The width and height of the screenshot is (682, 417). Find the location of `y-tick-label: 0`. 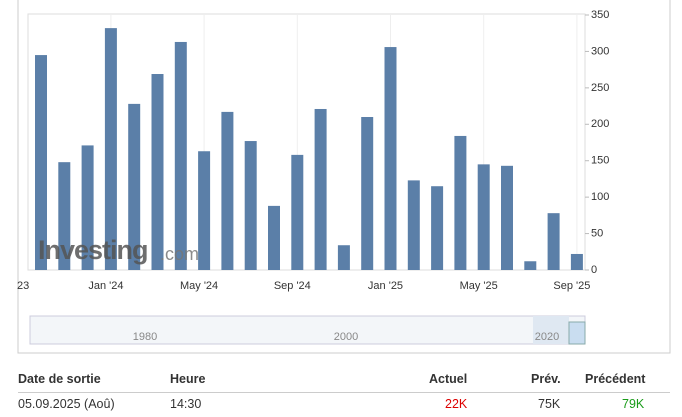

y-tick-label: 0 is located at coordinates (594, 270).